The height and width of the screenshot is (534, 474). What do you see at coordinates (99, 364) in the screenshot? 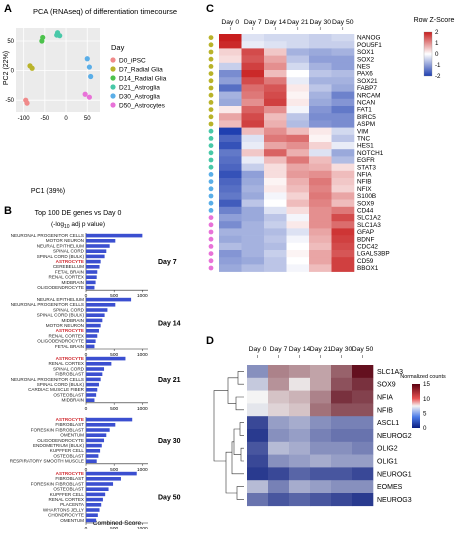
I see `bar-renal-cortex` at bounding box center [99, 364].